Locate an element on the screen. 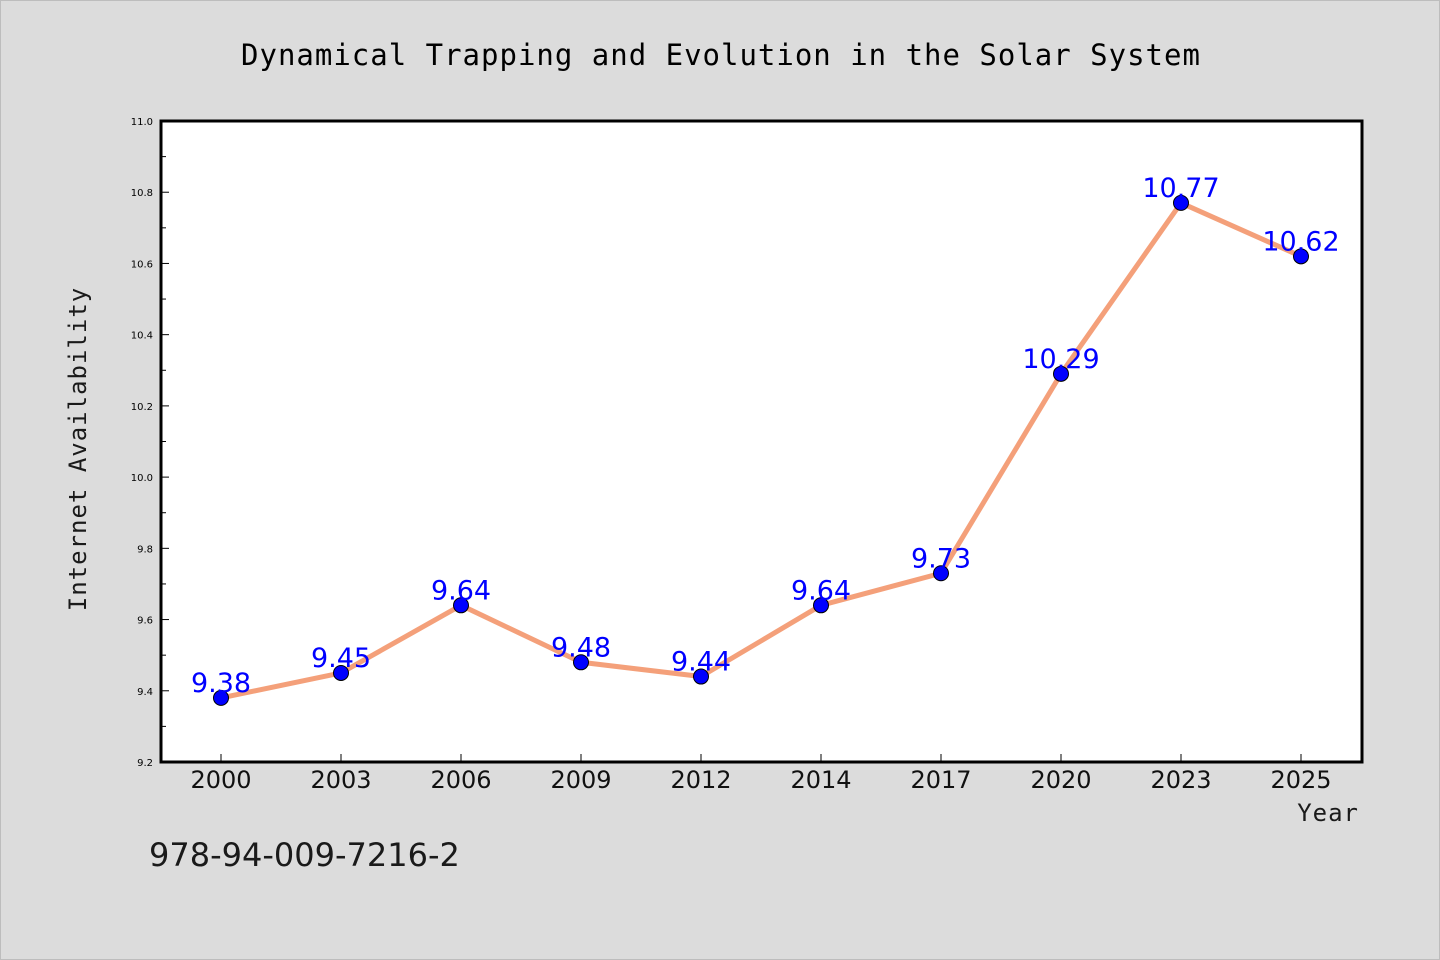 The image size is (1440, 960). x-axis-title: Year is located at coordinates (1328, 813).